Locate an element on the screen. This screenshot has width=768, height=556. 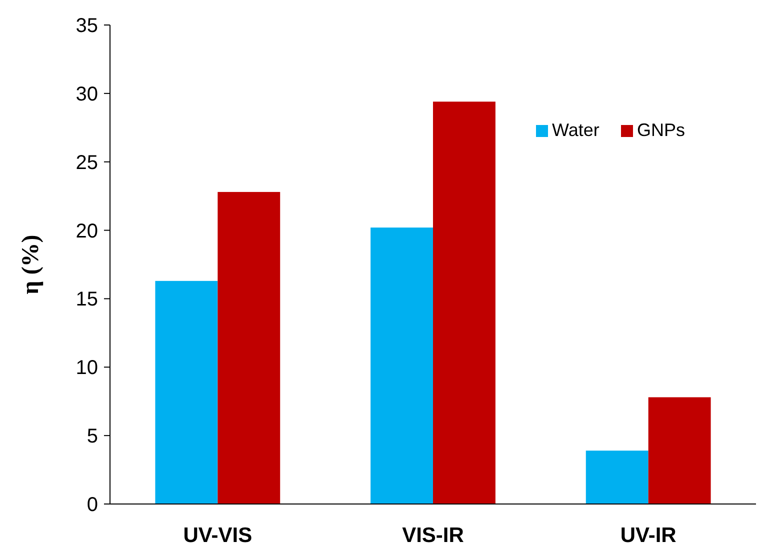
y-tick-label: 5 is located at coordinates (92, 437).